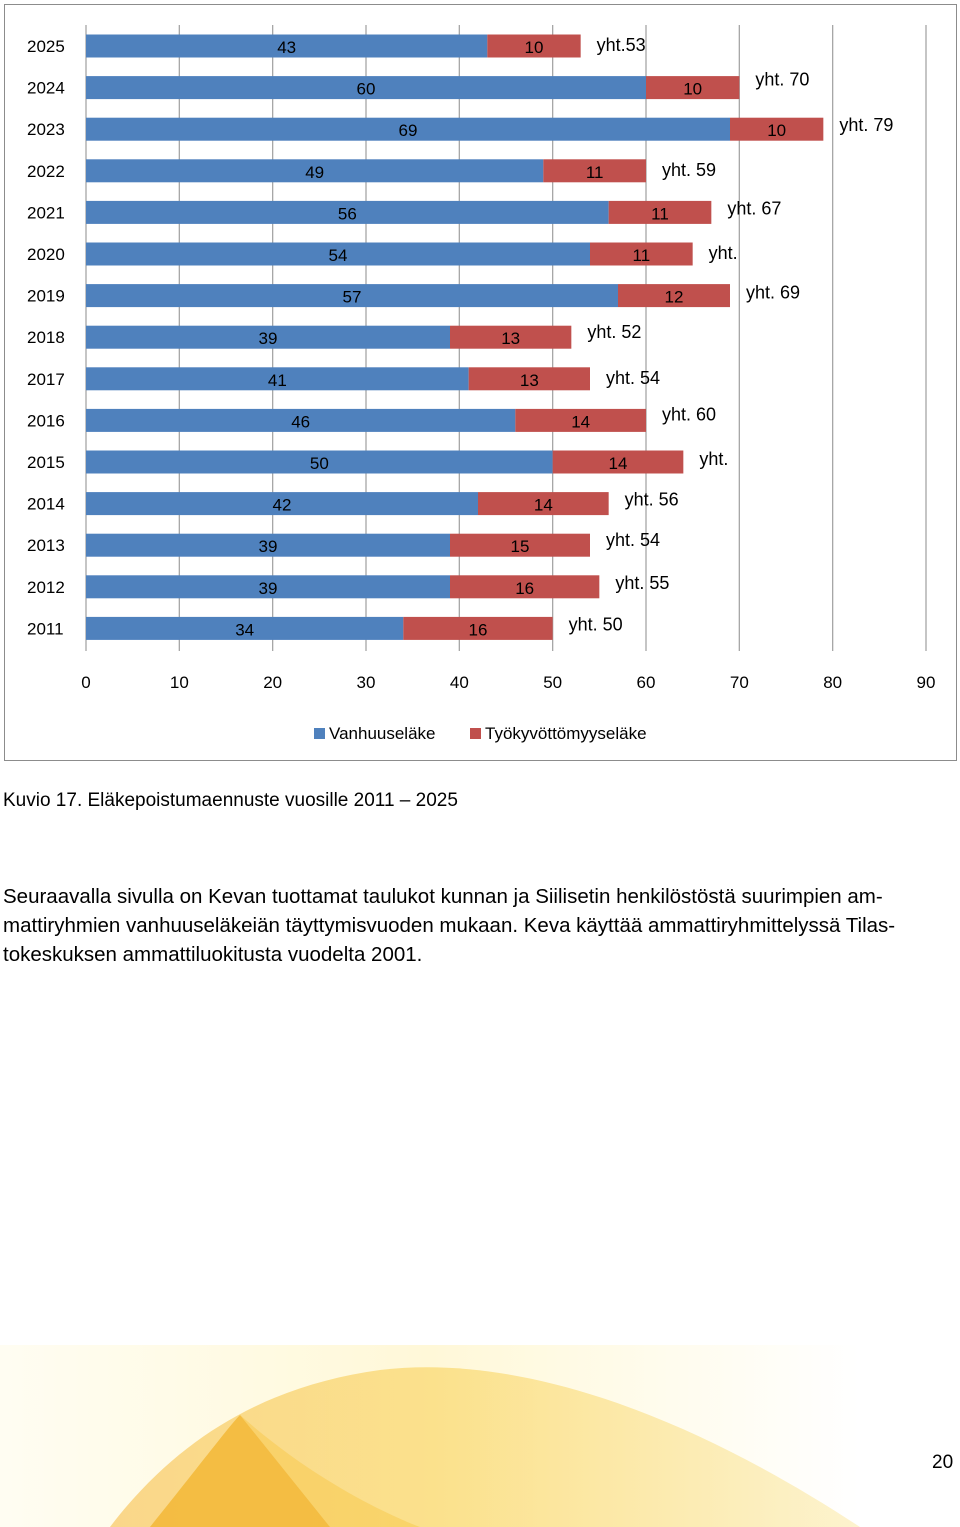  What do you see at coordinates (754, 208) in the screenshot?
I see `total-label: yht. 67` at bounding box center [754, 208].